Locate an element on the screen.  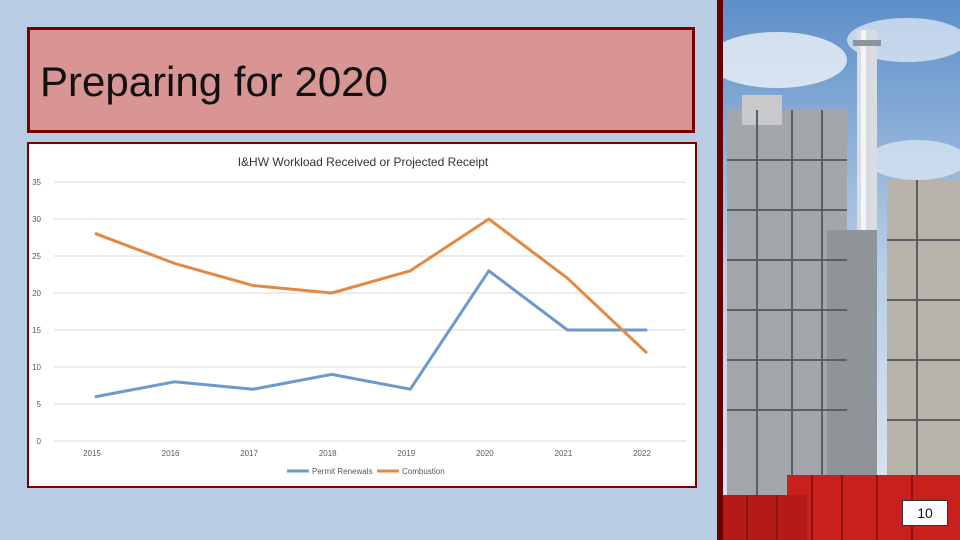
legend-label: Permit Renewals is located at coordinates (342, 471).